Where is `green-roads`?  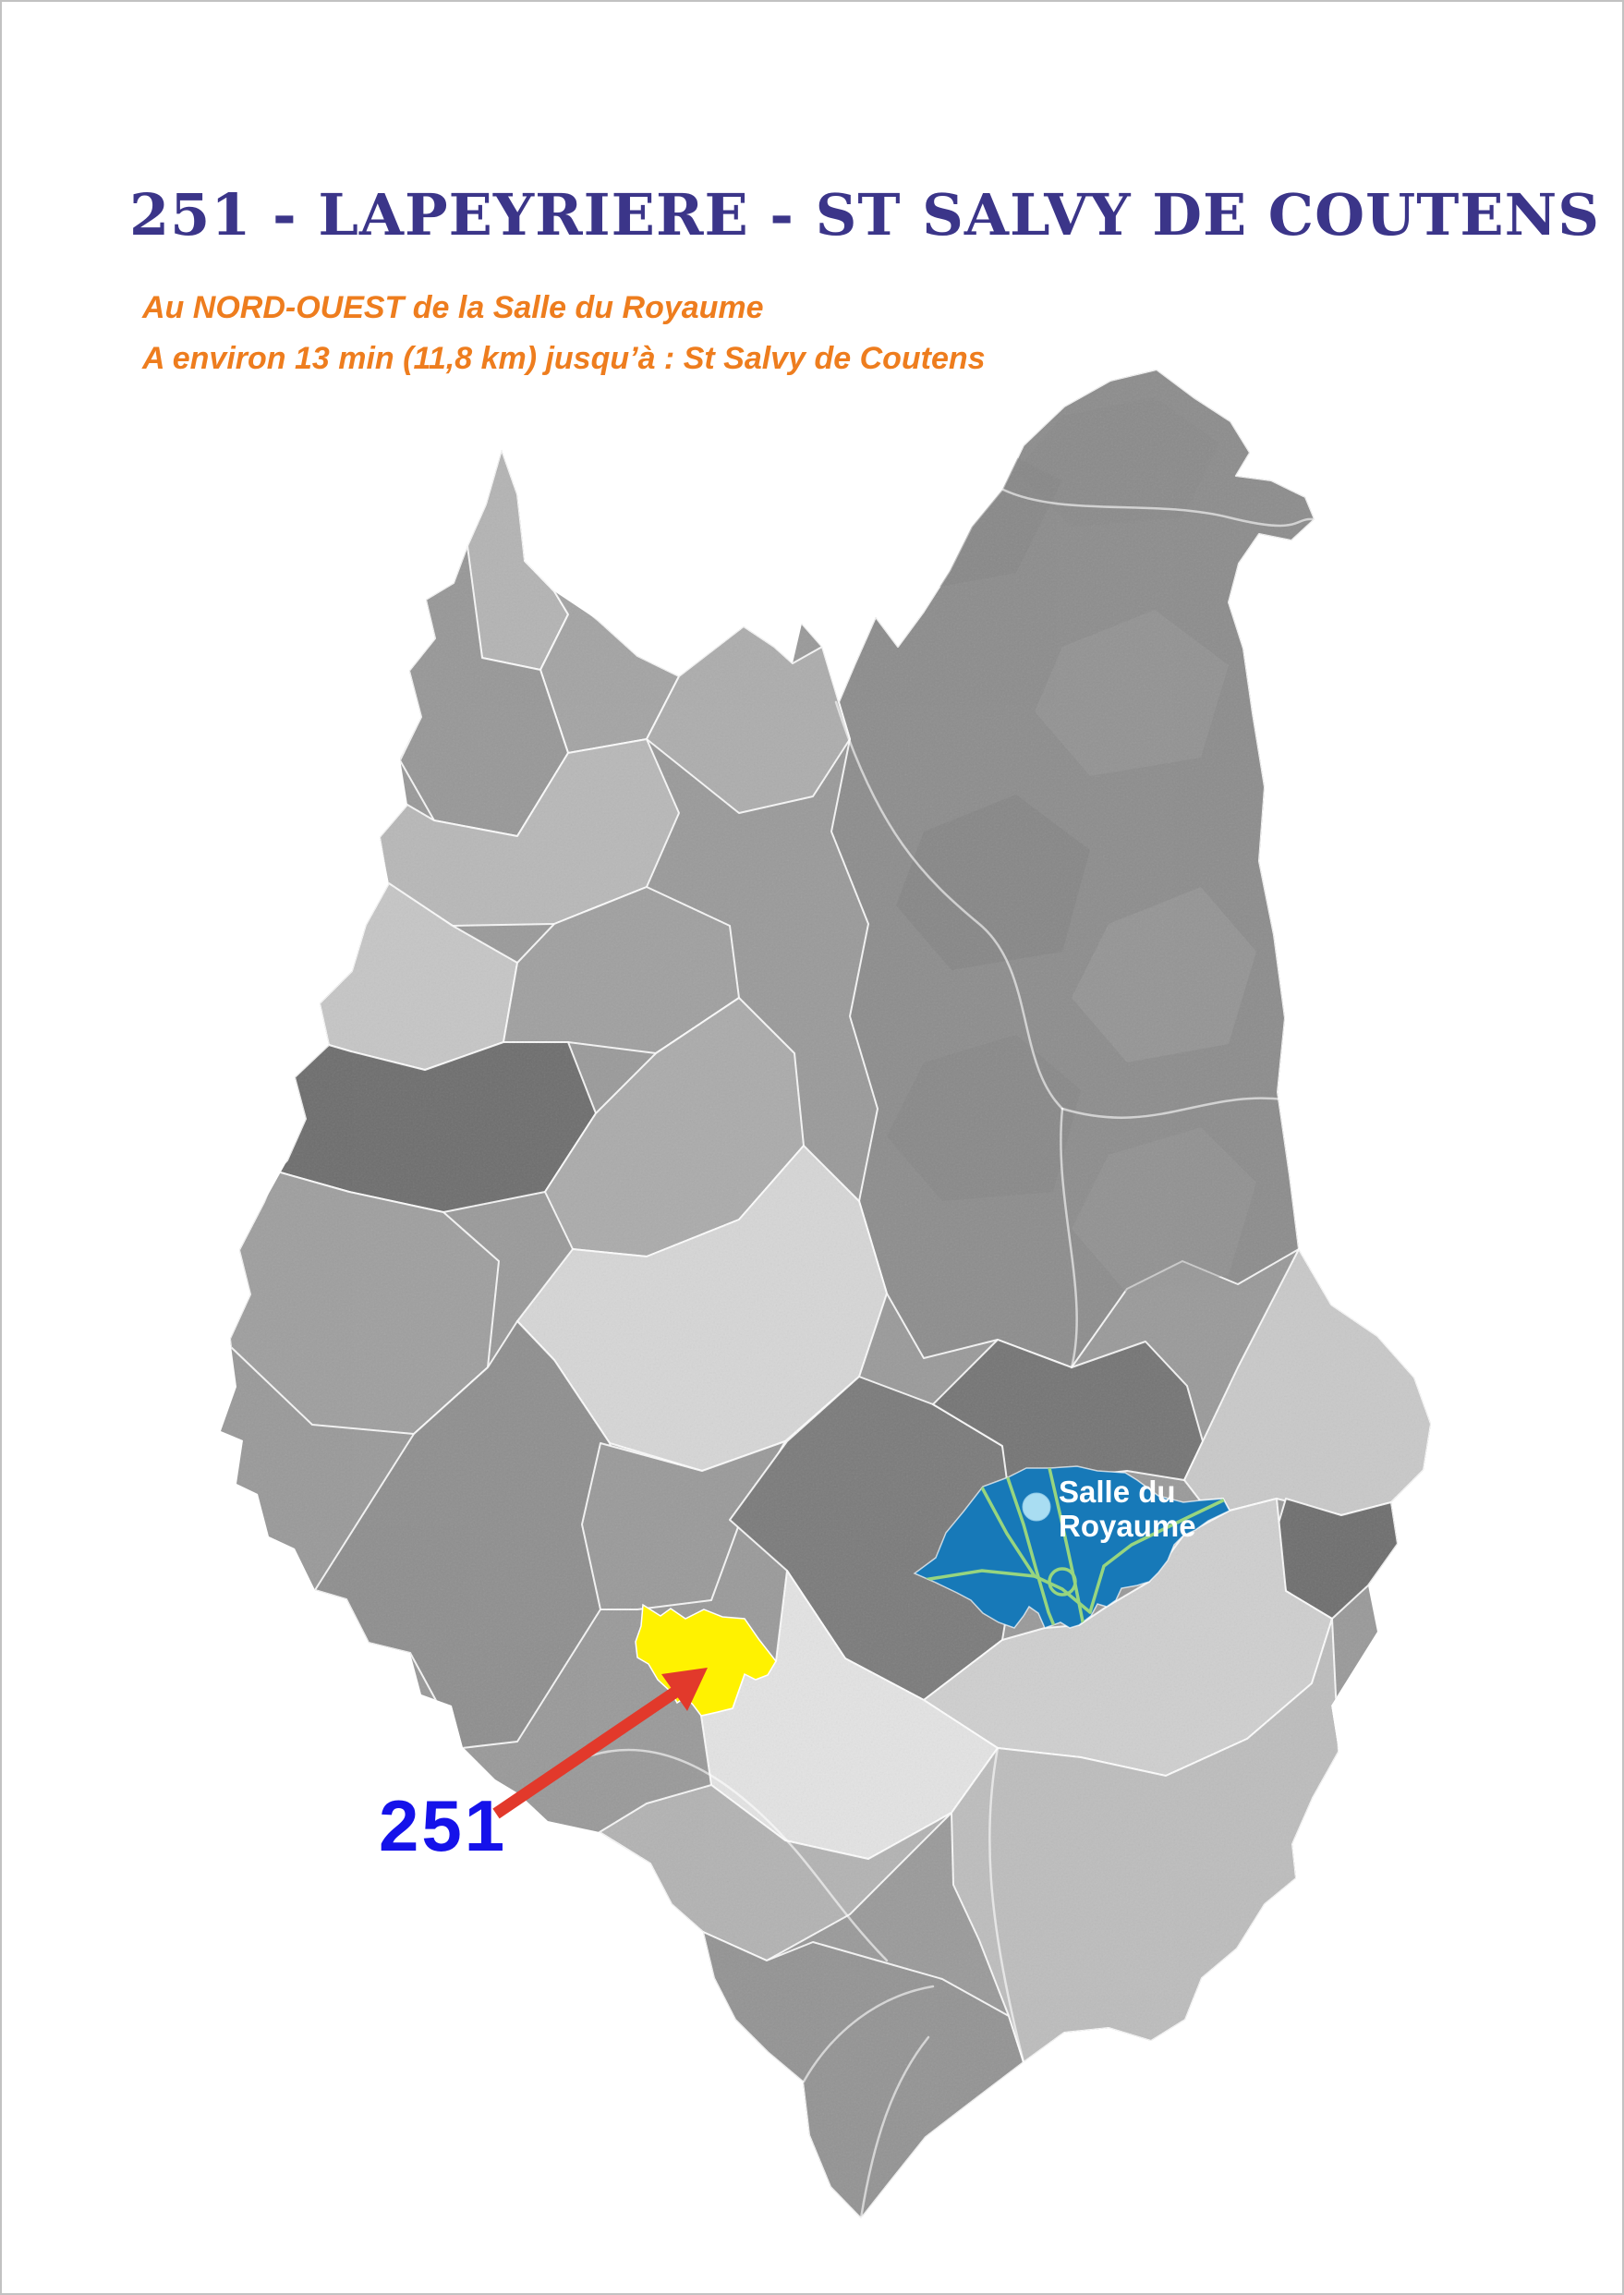
green-roads is located at coordinates (1073, 1547).